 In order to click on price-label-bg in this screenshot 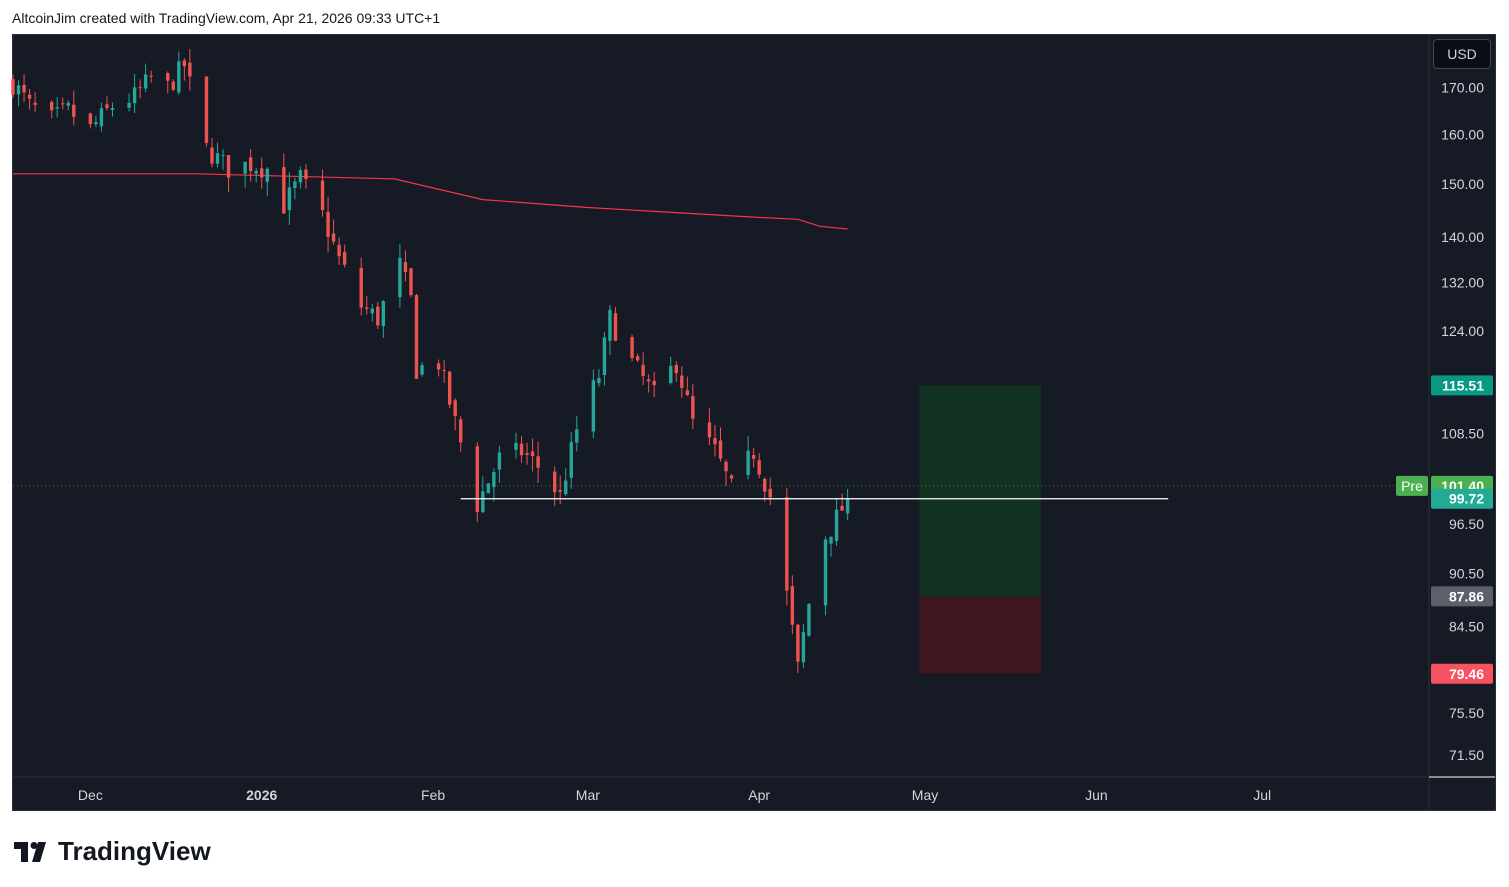, I will do `click(1462, 596)`.